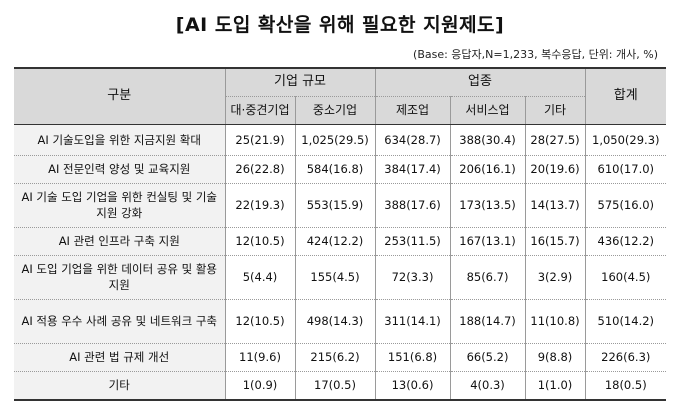  I want to click on header-industry: 업종, so click(480, 82).